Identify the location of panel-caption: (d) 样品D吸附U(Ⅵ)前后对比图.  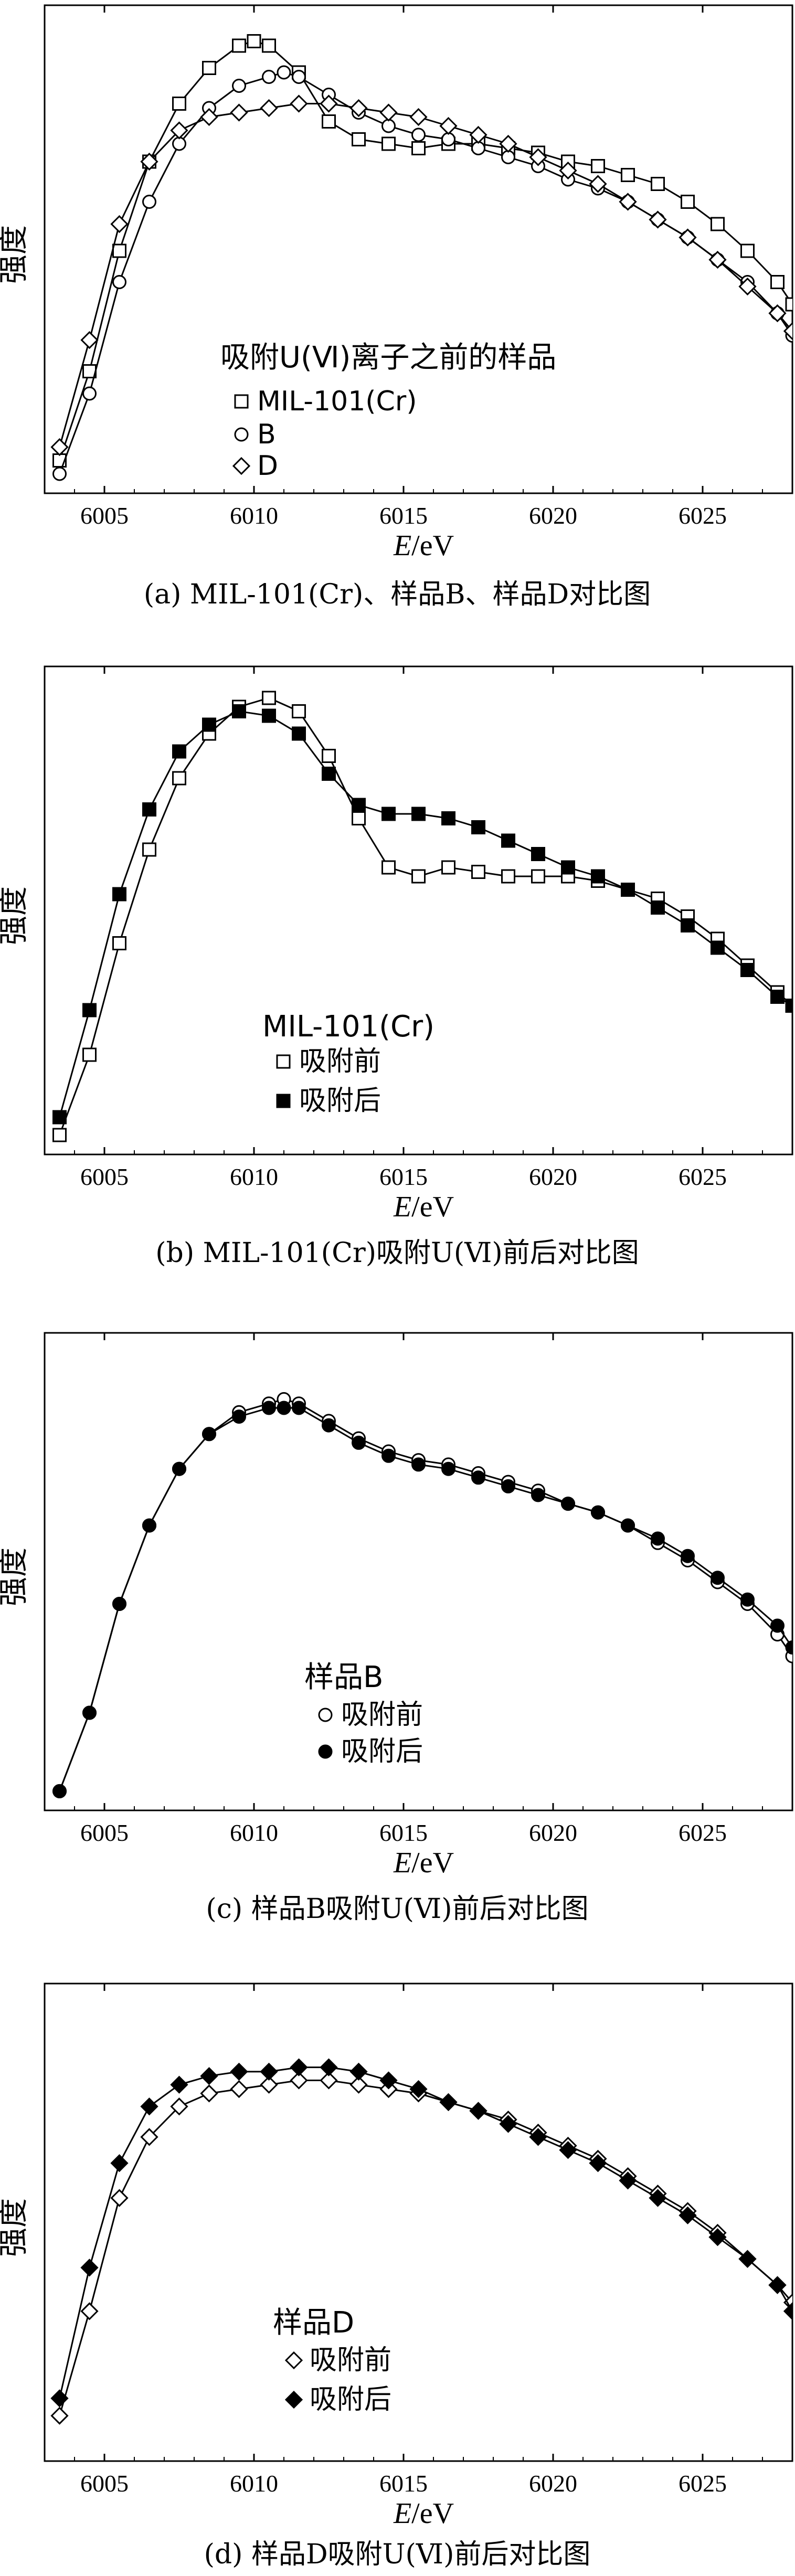
(397, 2554).